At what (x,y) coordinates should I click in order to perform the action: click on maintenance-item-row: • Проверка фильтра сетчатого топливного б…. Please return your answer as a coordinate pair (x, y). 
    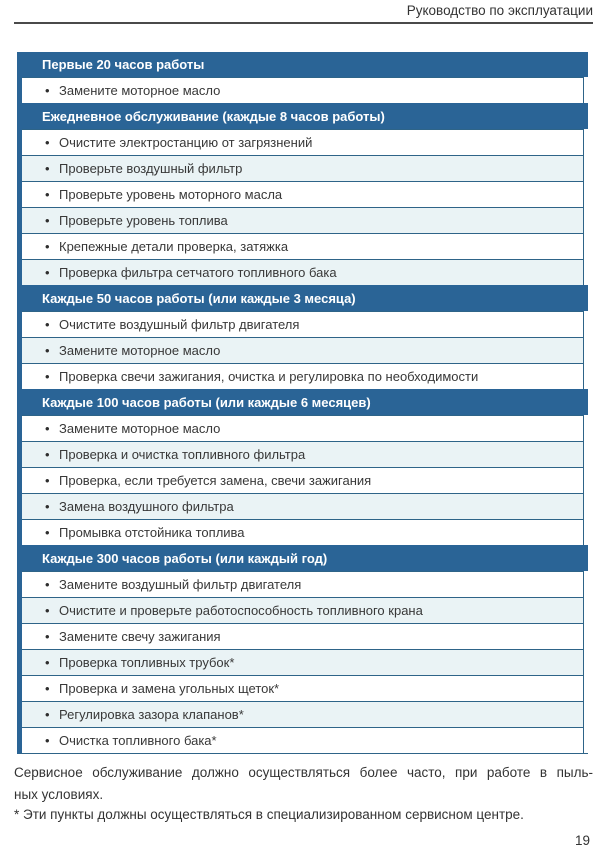
    Looking at the image, I should click on (303, 272).